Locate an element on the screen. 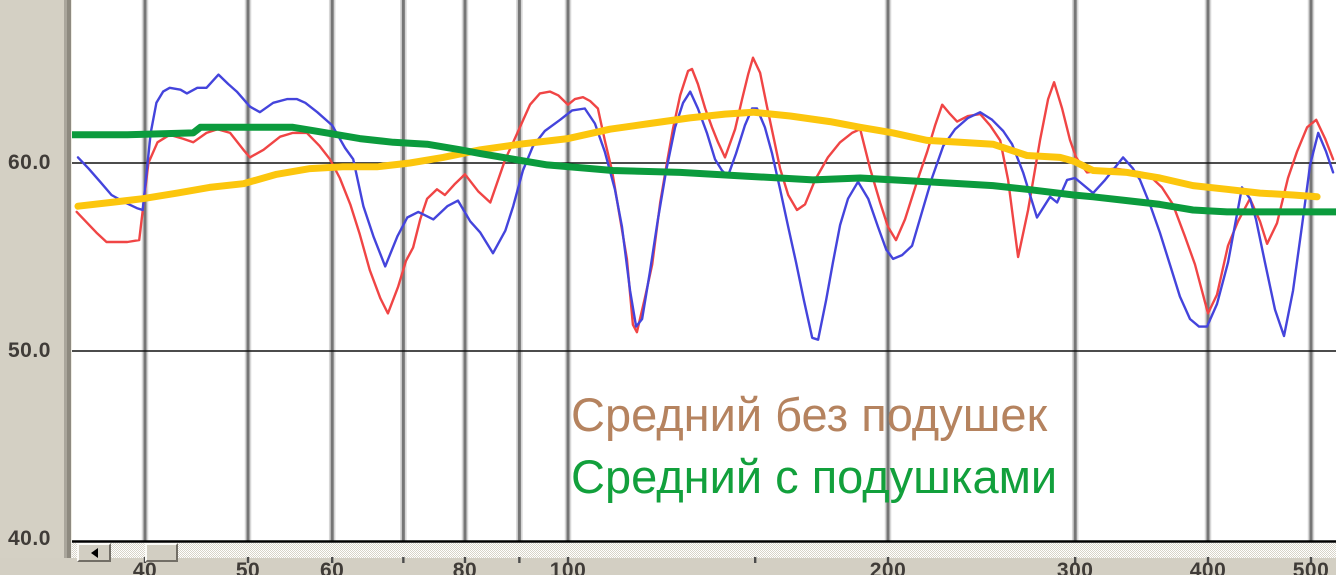 The image size is (1336, 575). y-axis-label: 40.0 is located at coordinates (29, 538).